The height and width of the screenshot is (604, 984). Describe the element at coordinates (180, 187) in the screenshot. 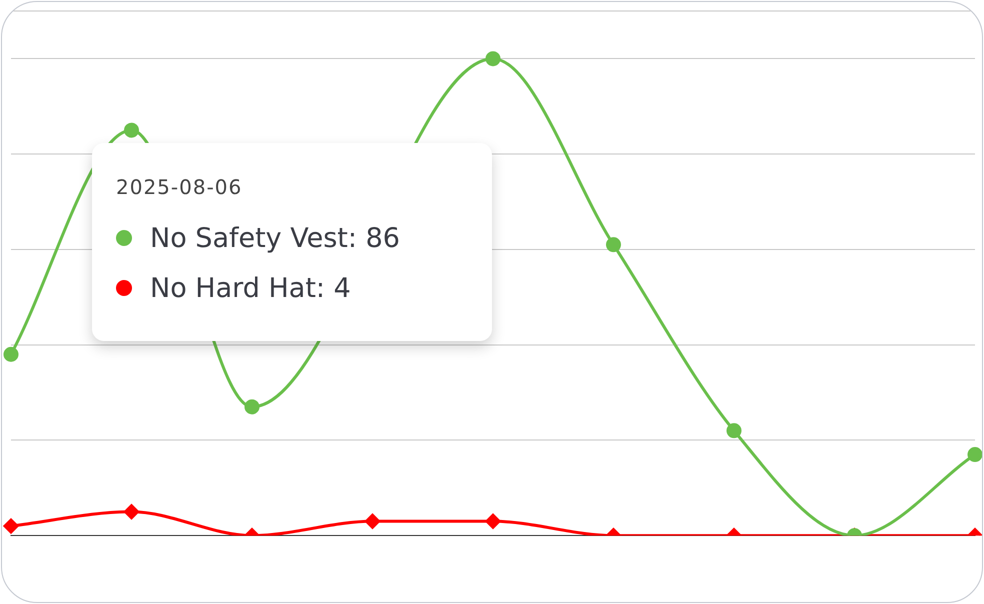

I see `annotation: 2025-08-06` at that location.